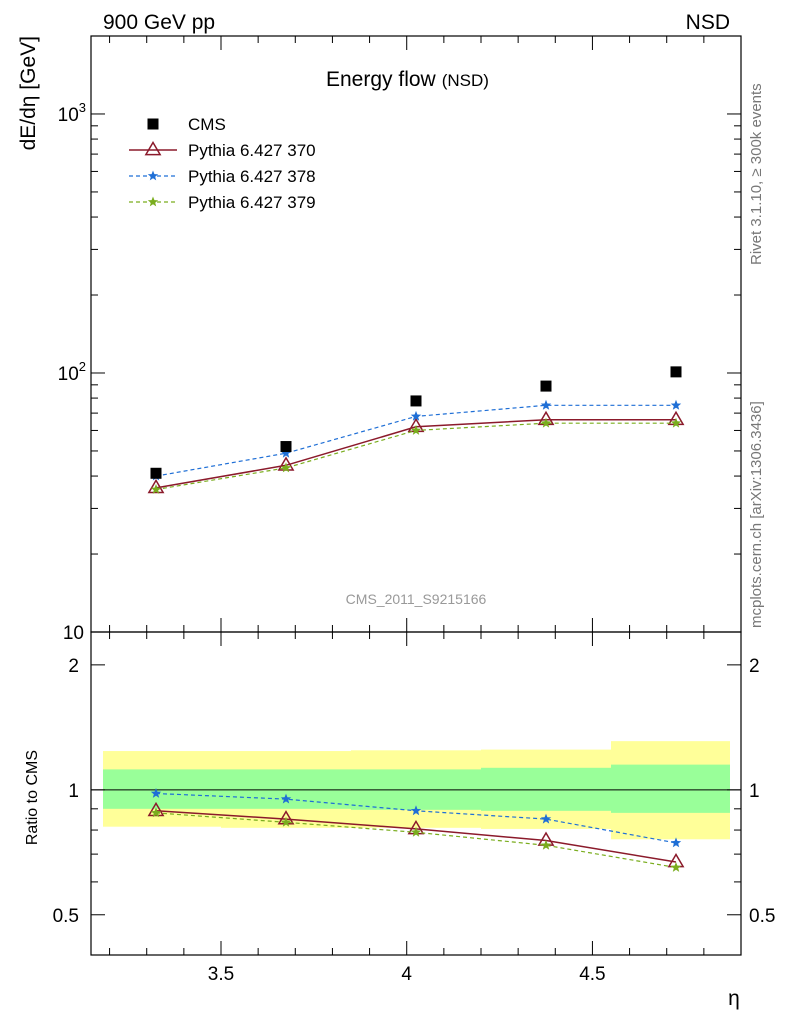 The height and width of the screenshot is (1024, 786). Describe the element at coordinates (416, 599) in the screenshot. I see `analysis-watermark: CMS_2011_S9215166` at that location.